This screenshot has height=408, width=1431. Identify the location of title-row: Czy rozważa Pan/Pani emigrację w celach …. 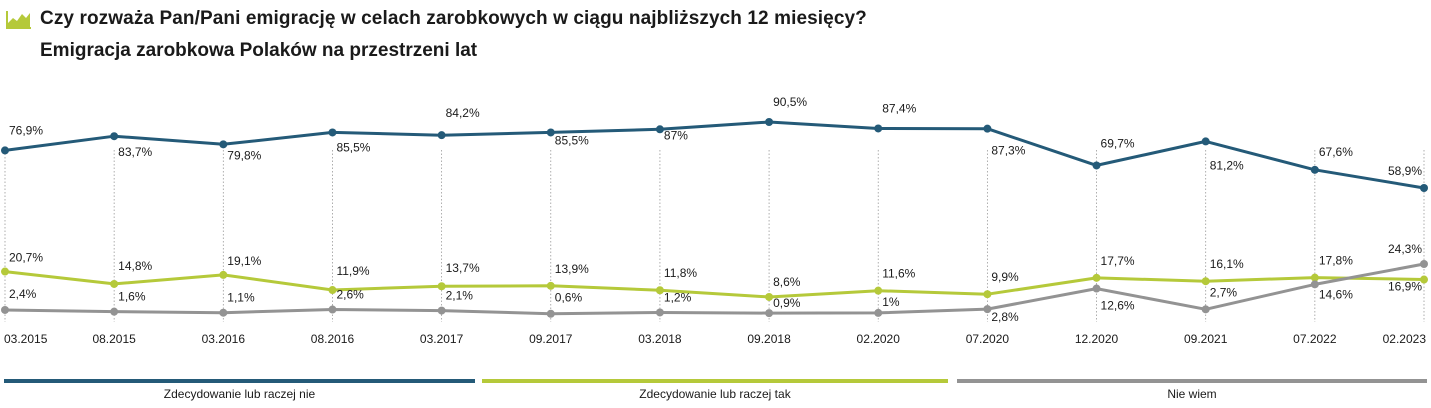
(436, 19).